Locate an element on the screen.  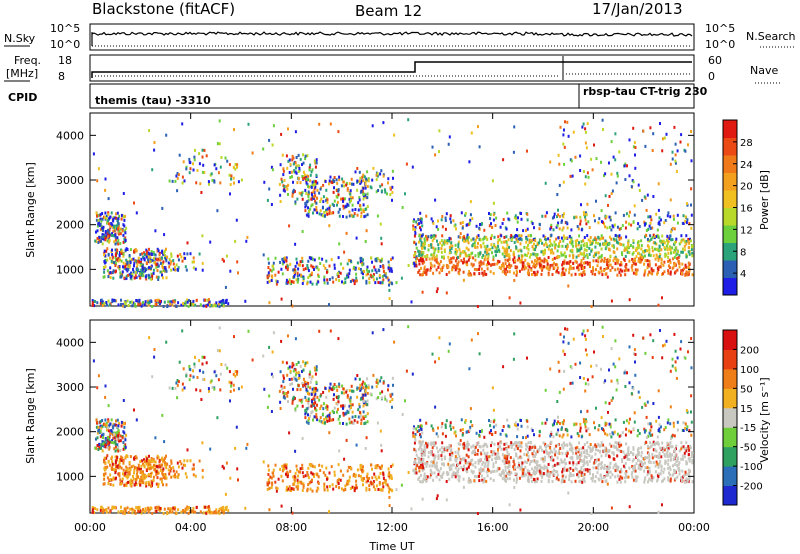
power-cell-2078 is located at coordinates (484, 239).